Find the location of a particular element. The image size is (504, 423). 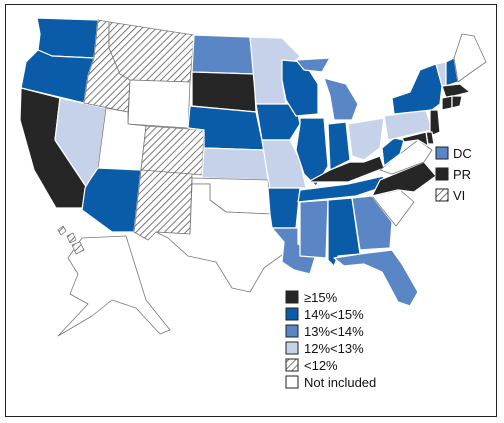

legend-label-item-2: 13%<14% is located at coordinates (334, 331).